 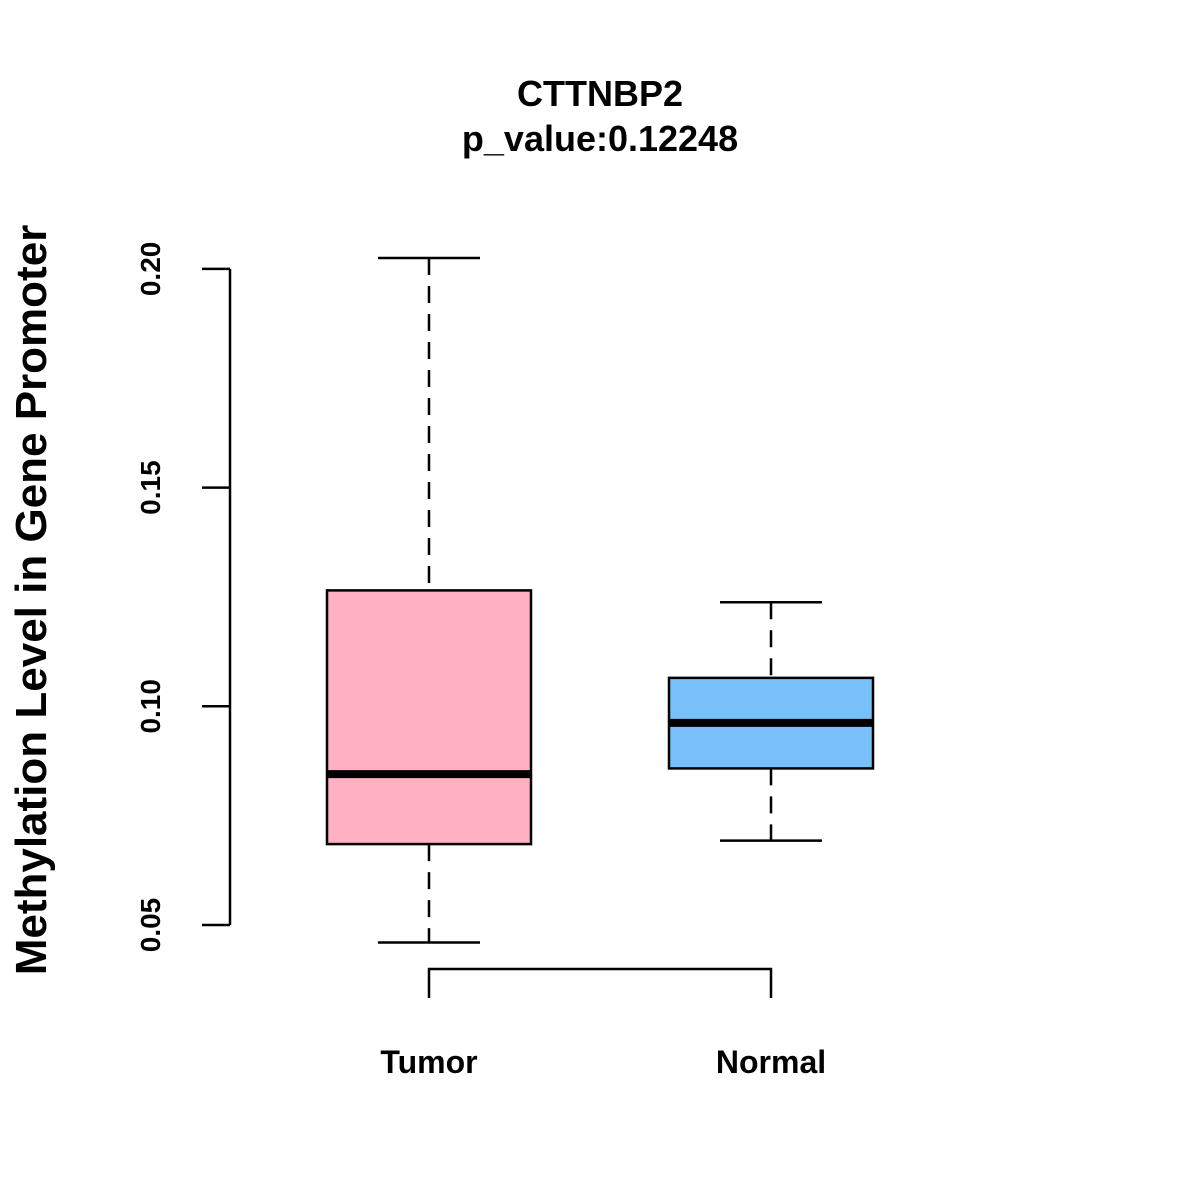 I want to click on category-label-normal: Normal, so click(x=771, y=1062).